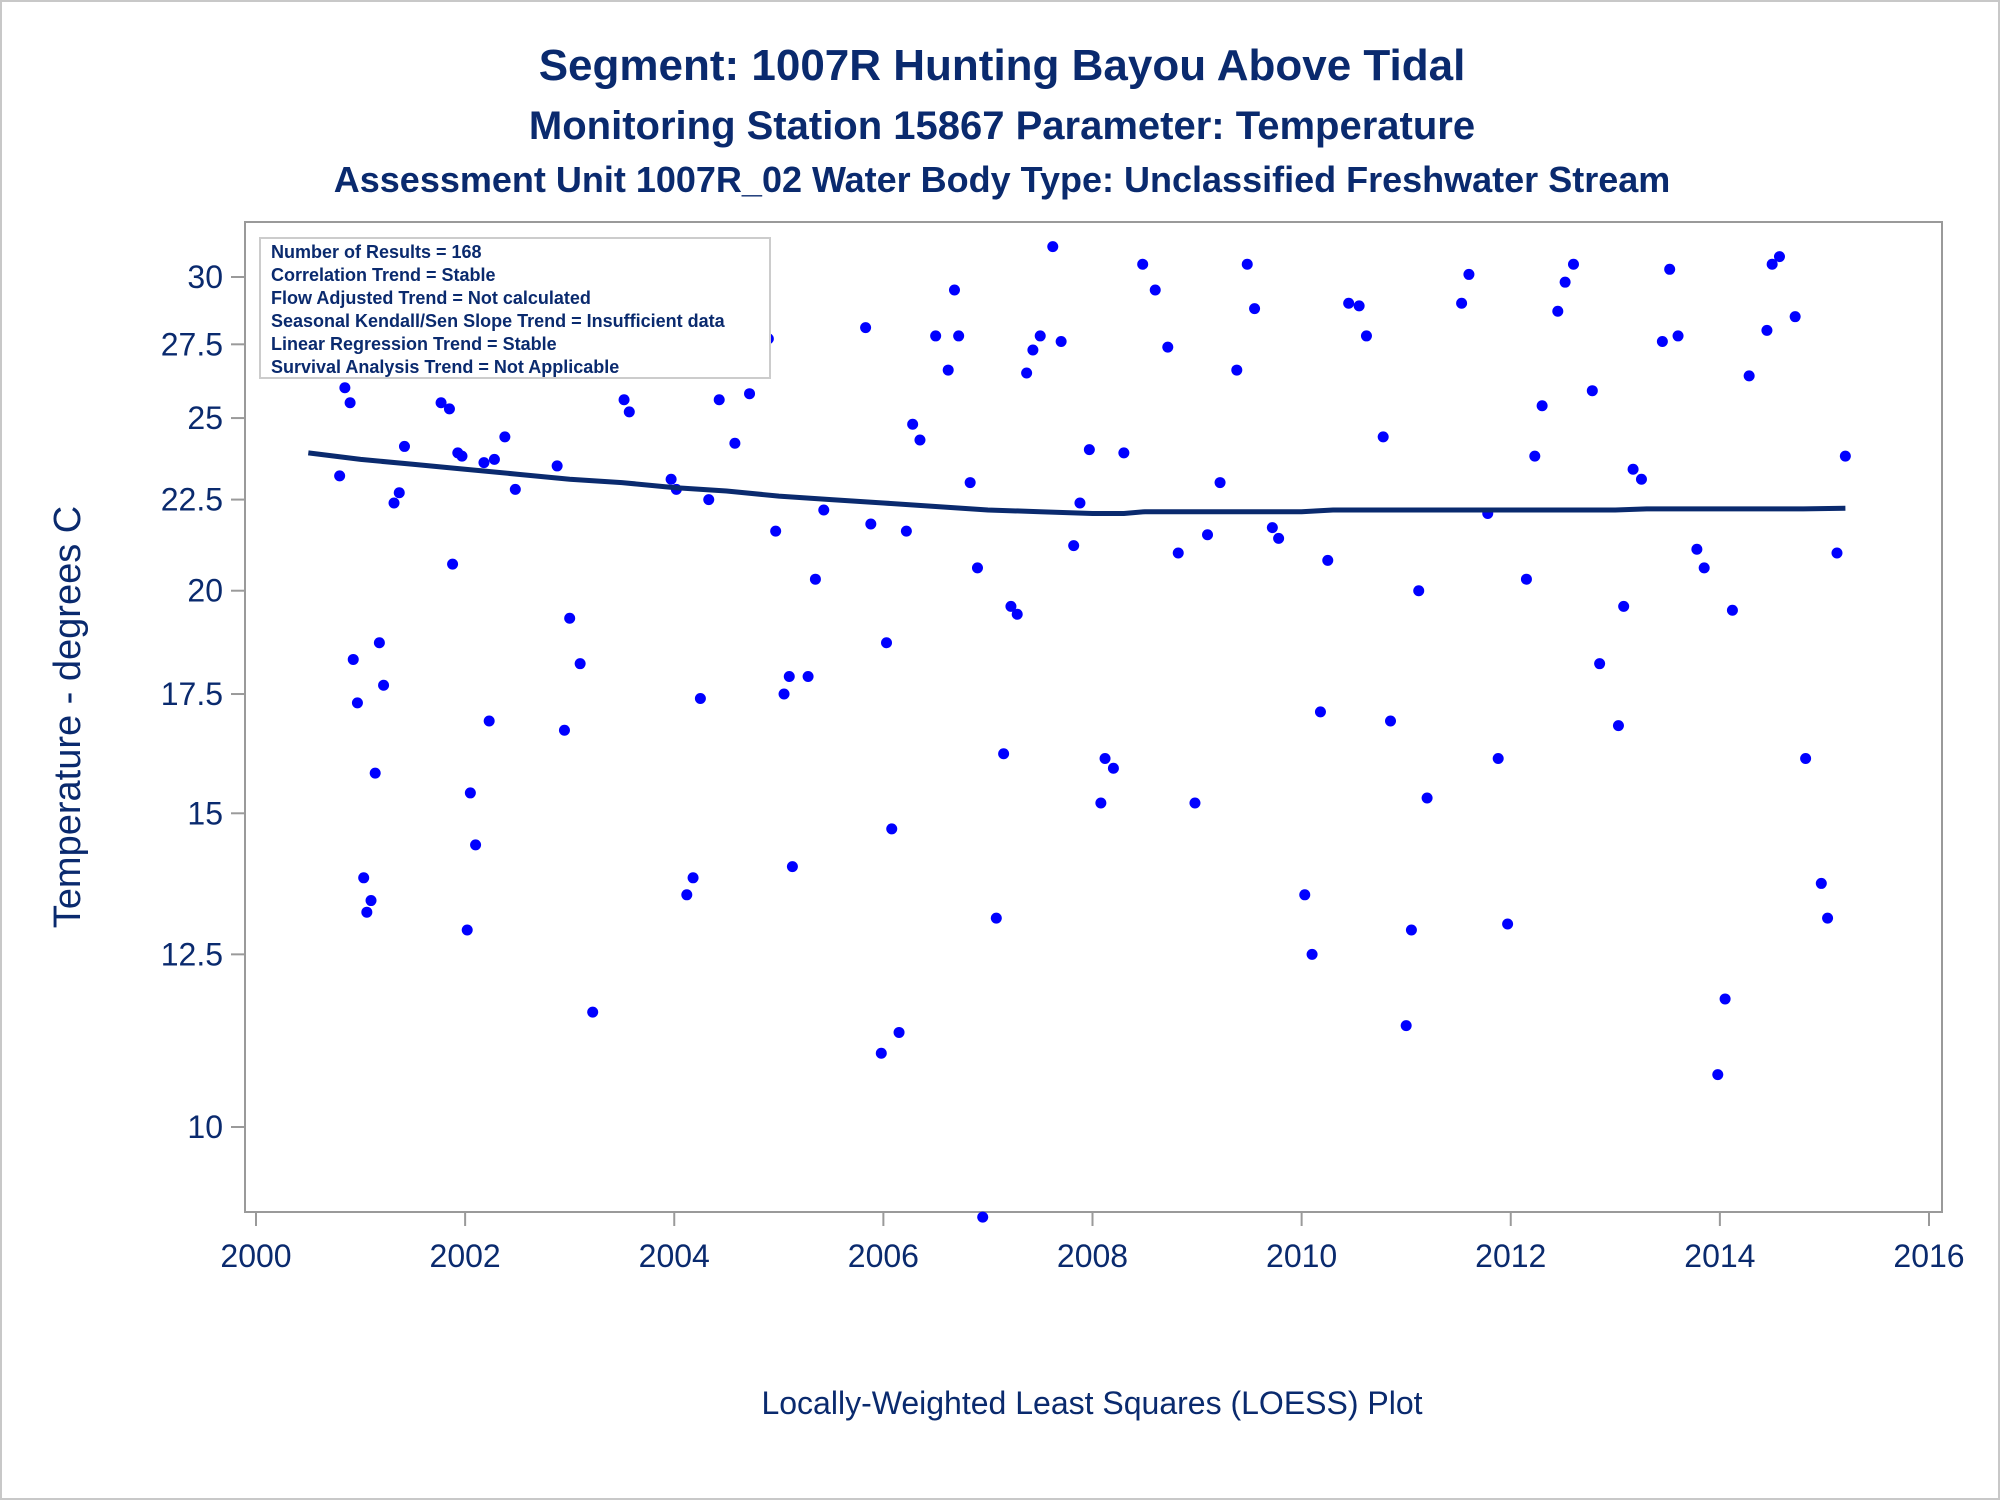 This screenshot has width=2000, height=1502. Describe the element at coordinates (414, 344) in the screenshot. I see `stats-legend-line: Linear Regression Trend = Stable` at that location.